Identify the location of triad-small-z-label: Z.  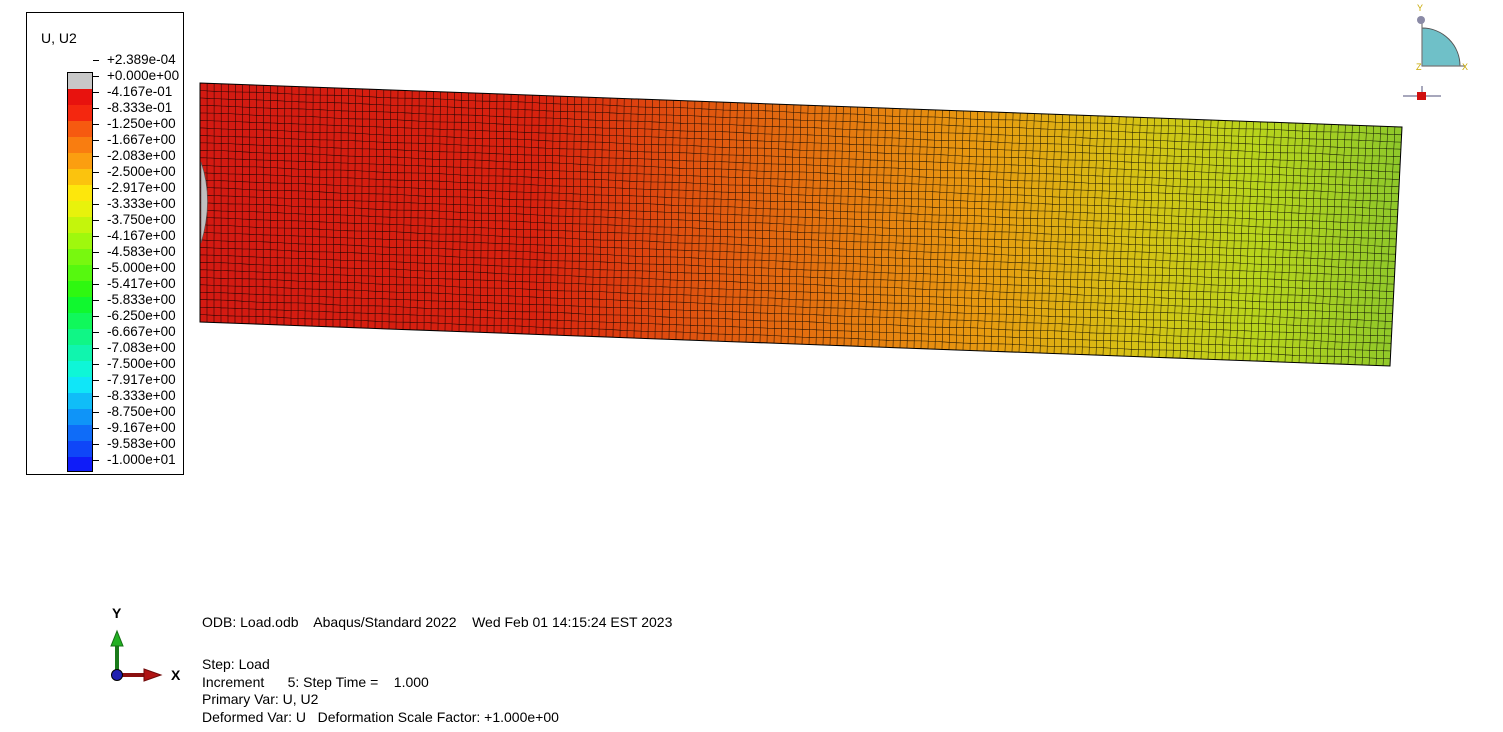
(1419, 67).